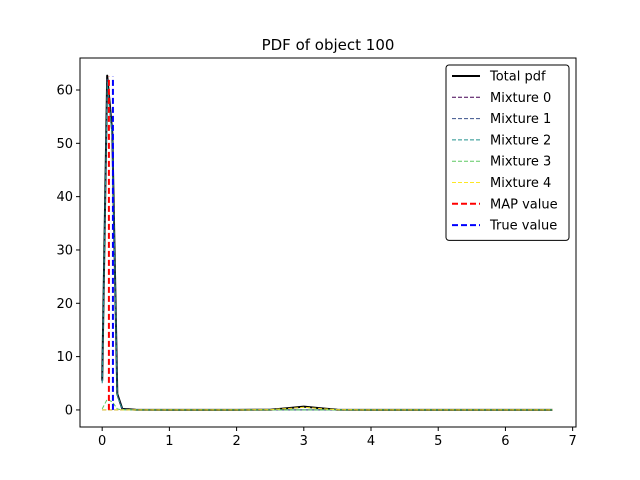 The width and height of the screenshot is (640, 480). Describe the element at coordinates (523, 226) in the screenshot. I see `legend-label-7: True value` at that location.